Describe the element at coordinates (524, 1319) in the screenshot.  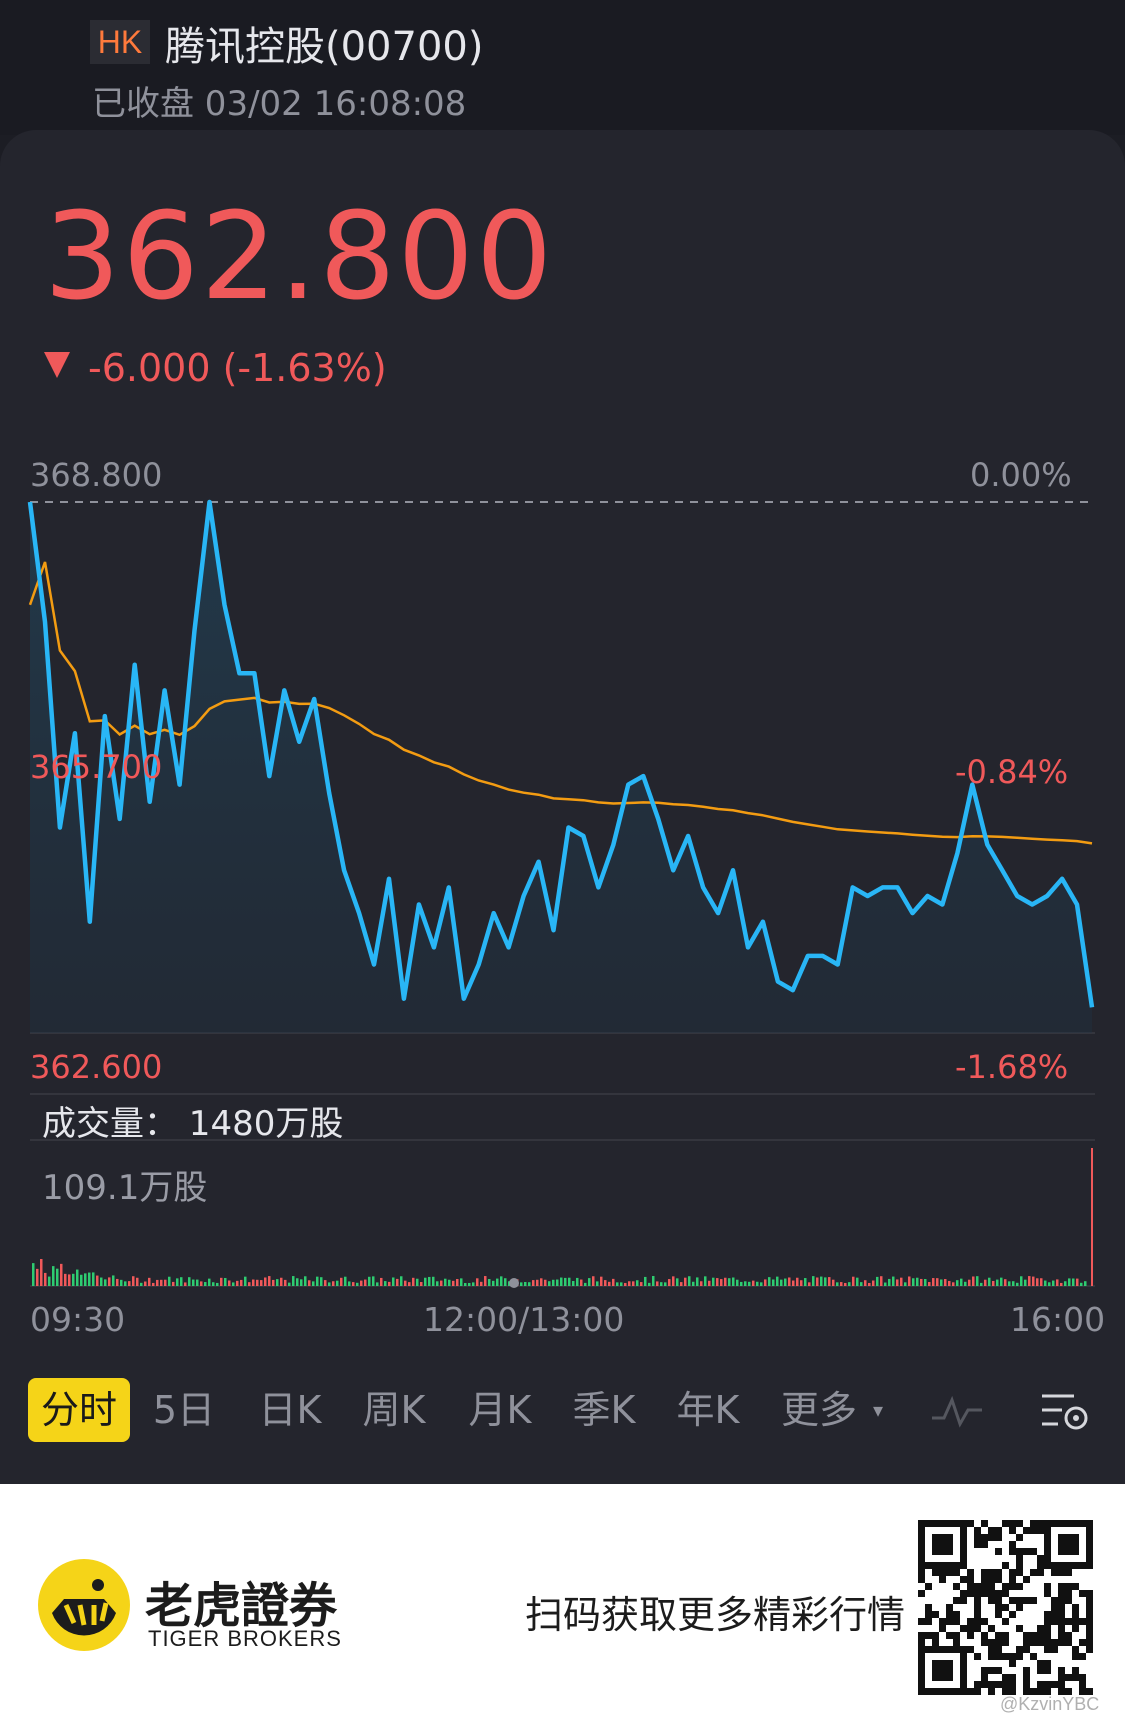
I see `time-mid: 12:00/13:00` at that location.